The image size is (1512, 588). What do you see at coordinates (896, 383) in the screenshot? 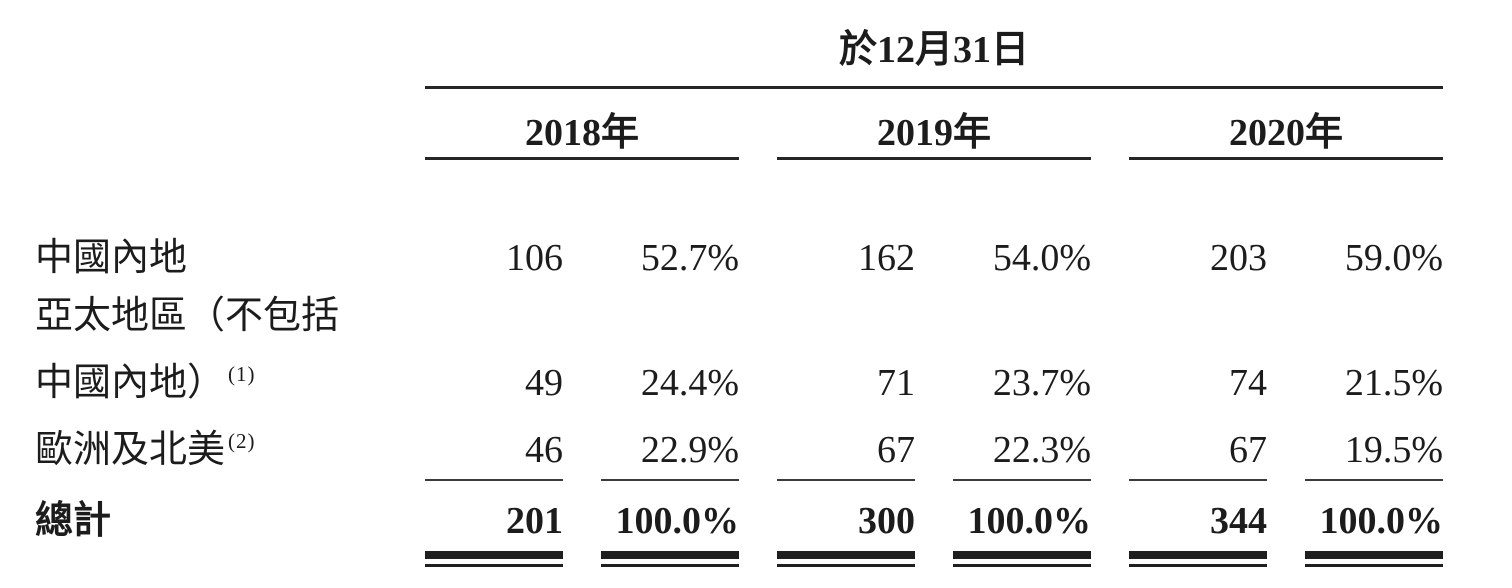
I see `value-2019-count: 71` at bounding box center [896, 383].